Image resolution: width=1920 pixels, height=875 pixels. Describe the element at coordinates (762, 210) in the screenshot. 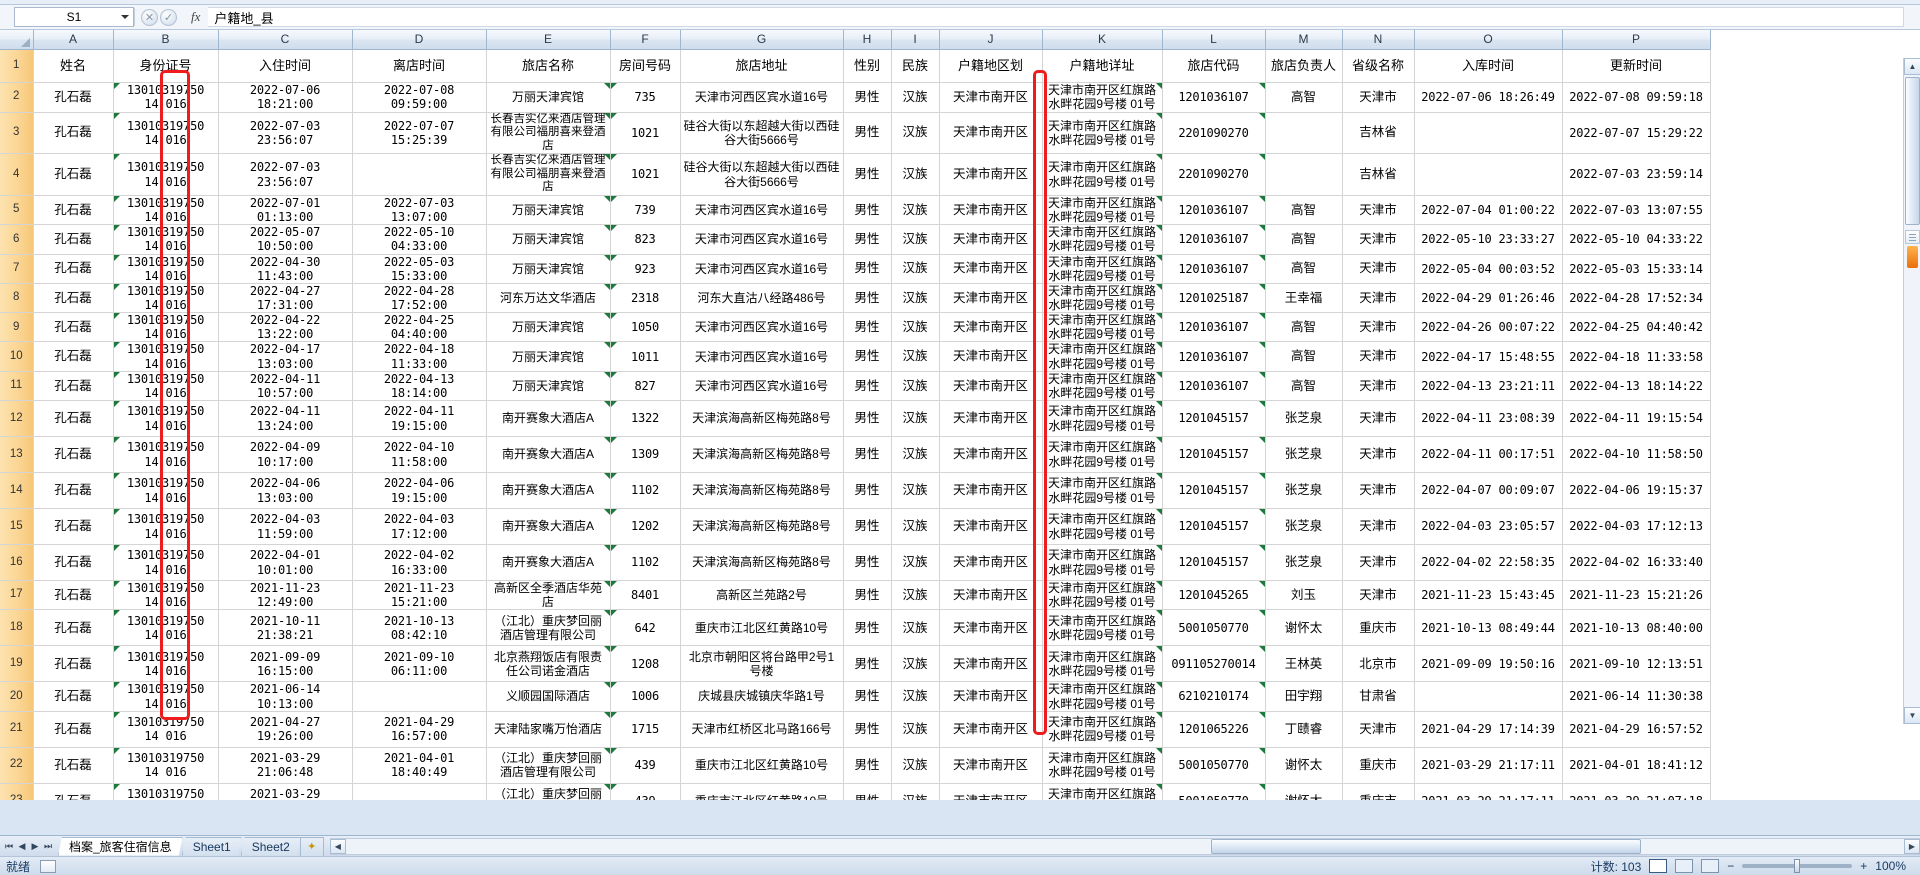

I see `cell-G5: 天津市河西区宾水道16号` at that location.